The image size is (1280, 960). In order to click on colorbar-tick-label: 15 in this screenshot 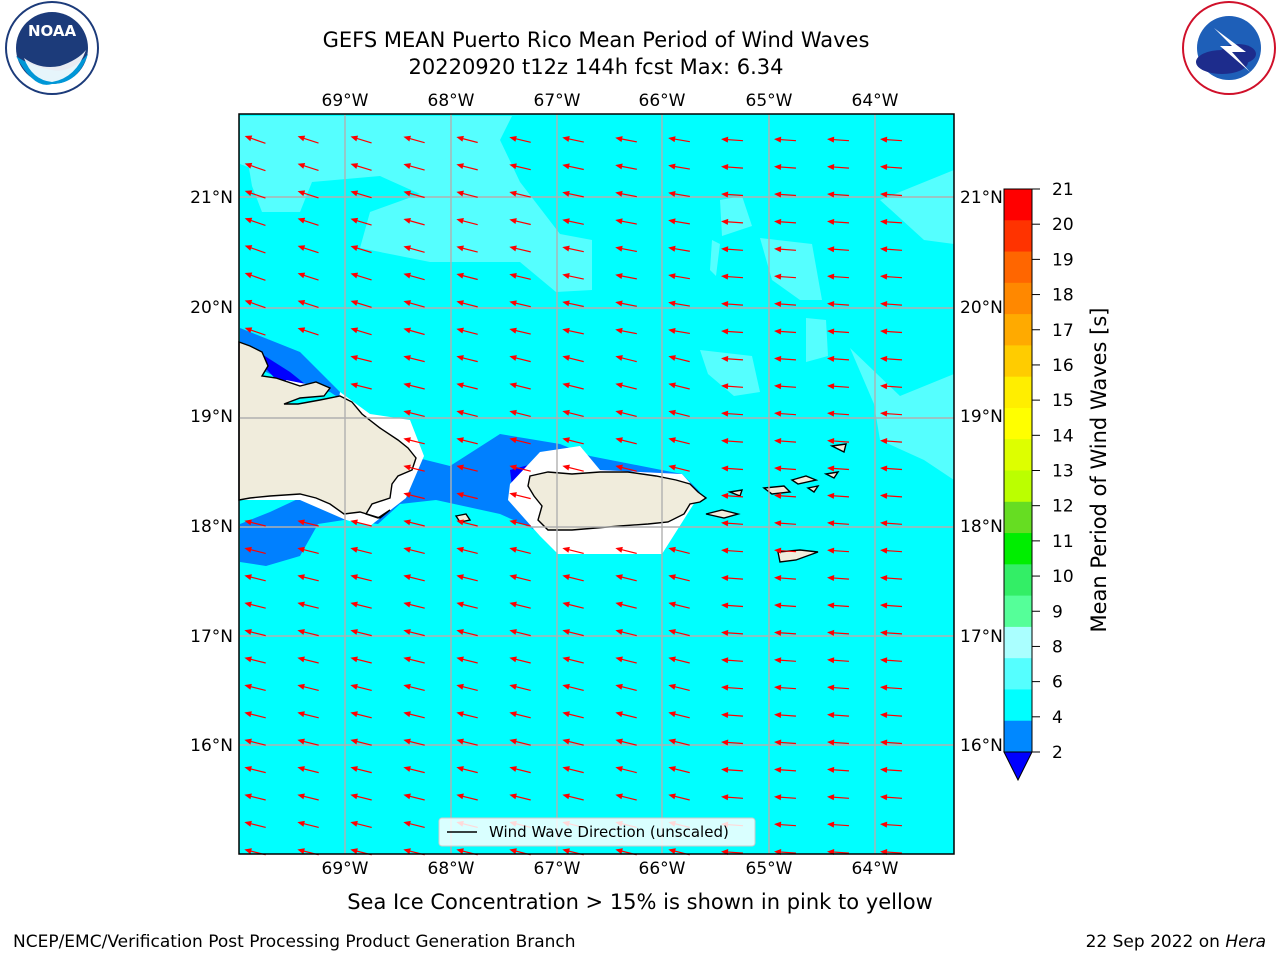, I will do `click(1063, 401)`.